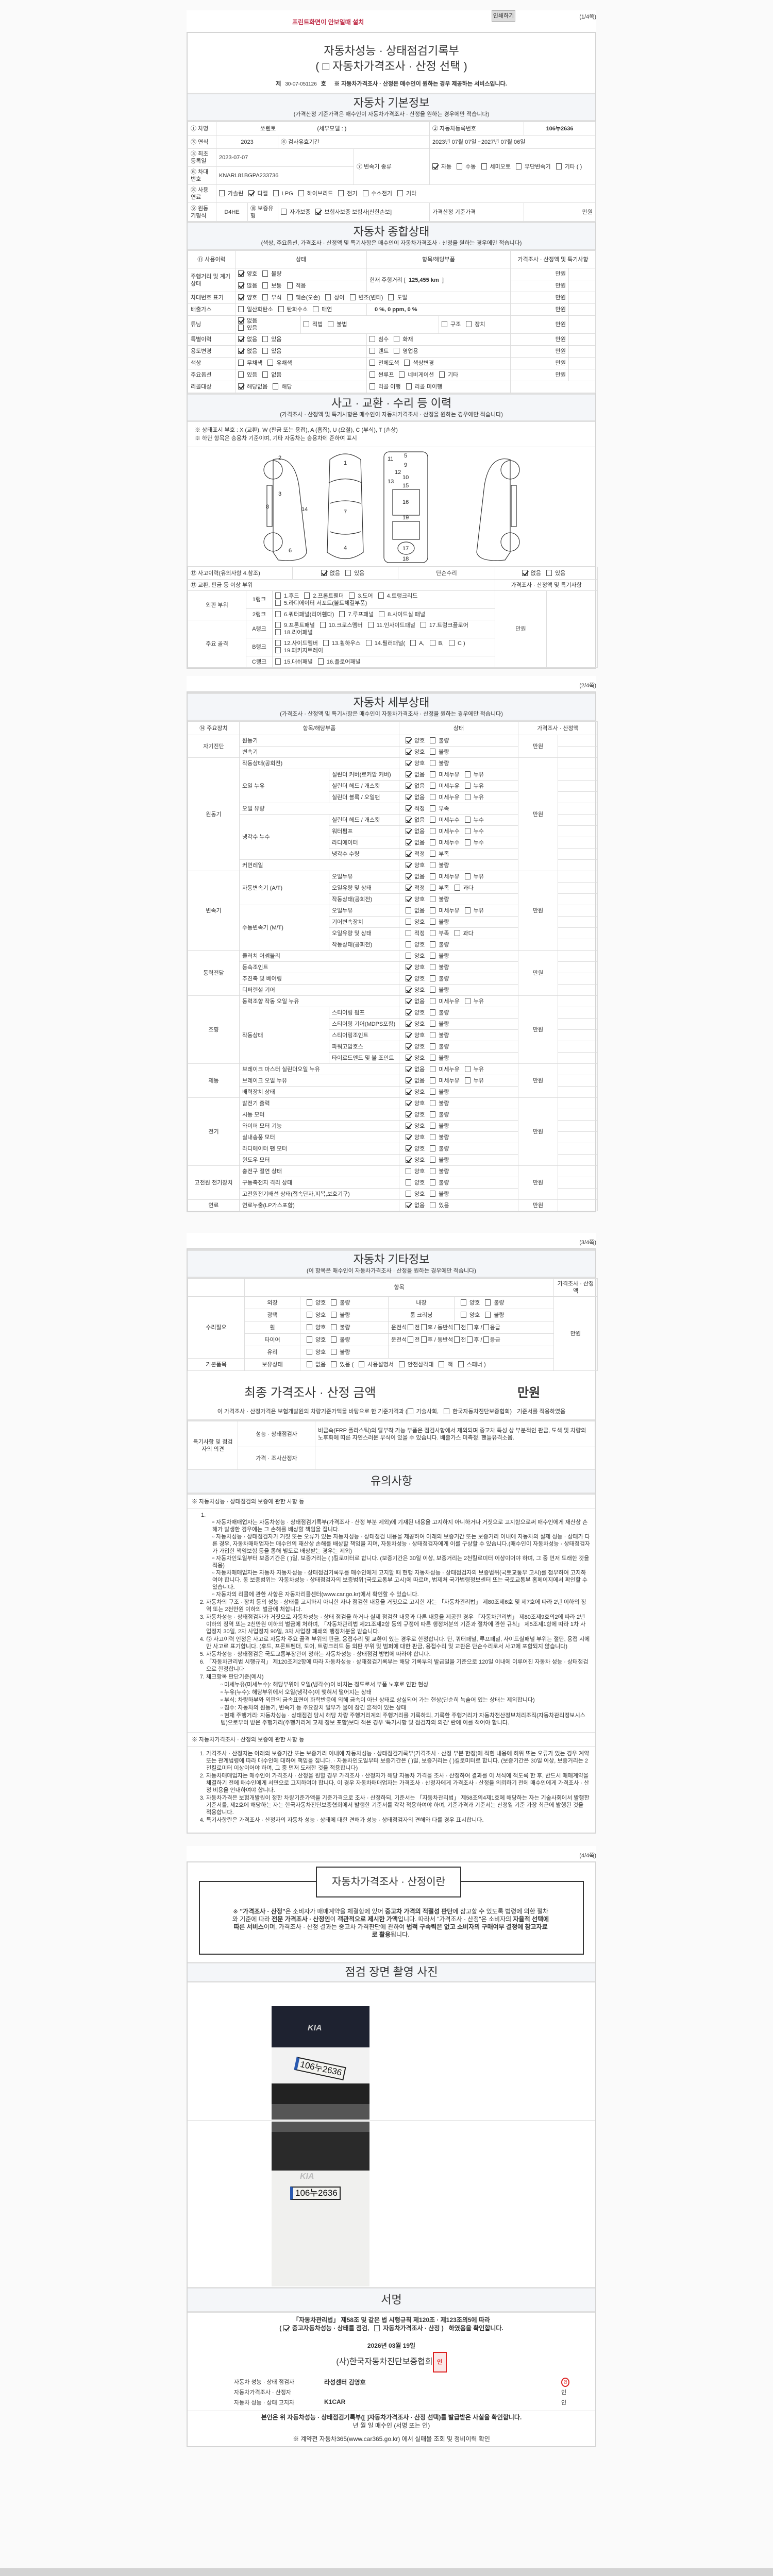 This screenshot has width=773, height=2576. Describe the element at coordinates (328, 22) in the screenshot. I see `install-link: 프린트화면이 안보일때 설치` at that location.